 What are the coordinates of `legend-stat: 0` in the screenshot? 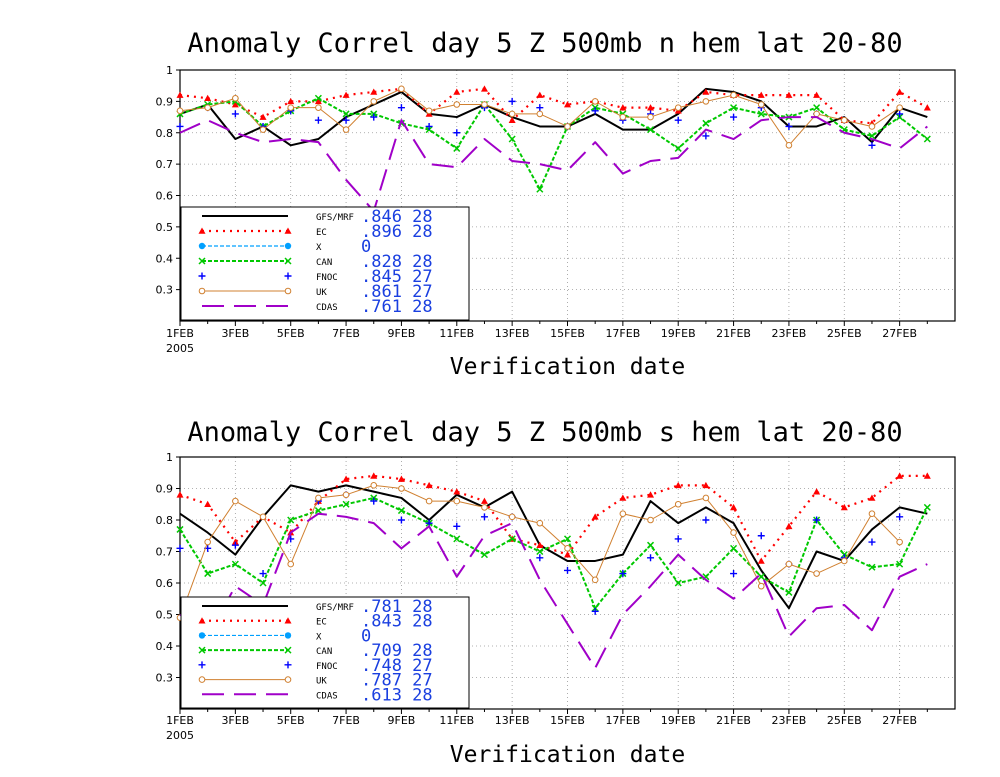 It's located at (366, 247).